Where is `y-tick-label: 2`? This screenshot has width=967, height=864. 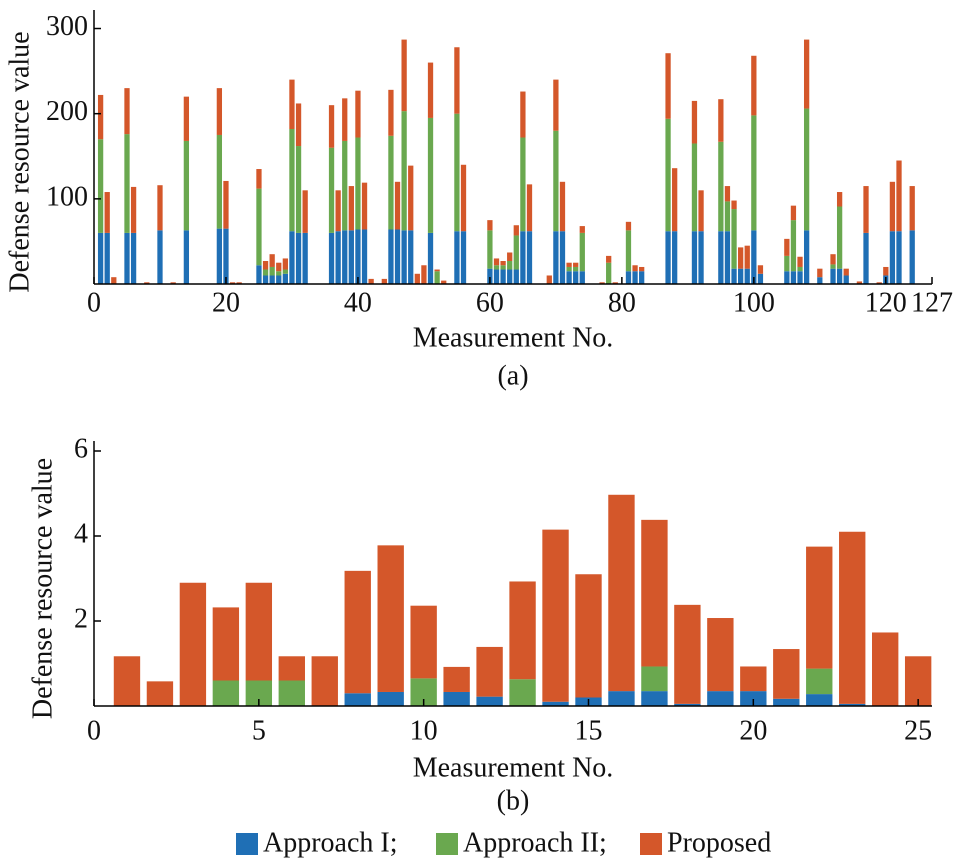 y-tick-label: 2 is located at coordinates (81, 618).